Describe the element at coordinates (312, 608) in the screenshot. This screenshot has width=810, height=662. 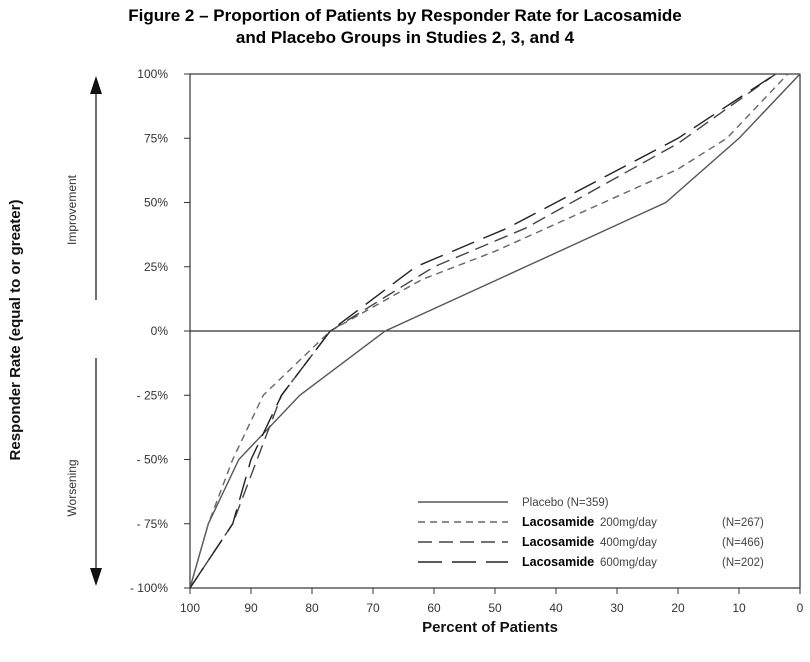
I see `x-tick-label: 80` at that location.